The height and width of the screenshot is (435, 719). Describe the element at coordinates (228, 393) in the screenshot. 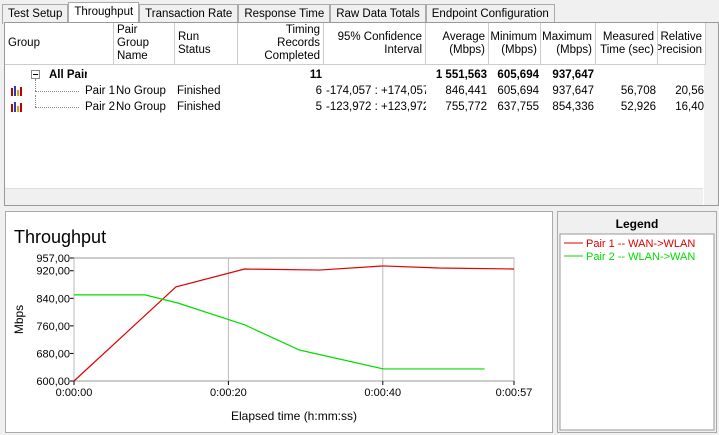

I see `x-tick-label: 0:00:20` at that location.